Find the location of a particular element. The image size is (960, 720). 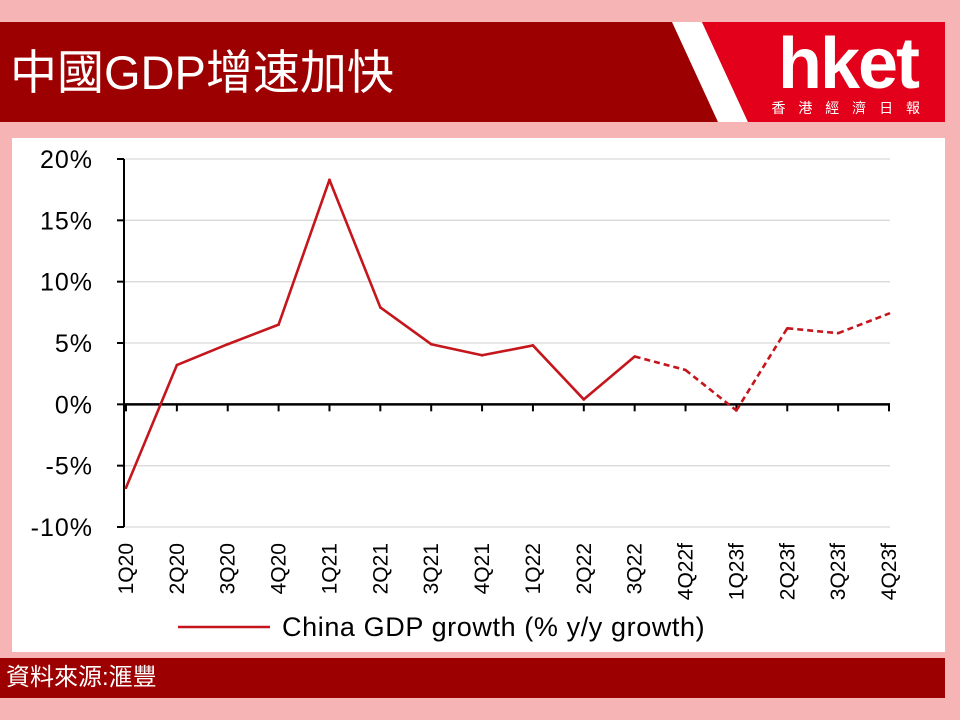

hket-logo: hket 香 港 經 濟 日 報 is located at coordinates (808, 72).